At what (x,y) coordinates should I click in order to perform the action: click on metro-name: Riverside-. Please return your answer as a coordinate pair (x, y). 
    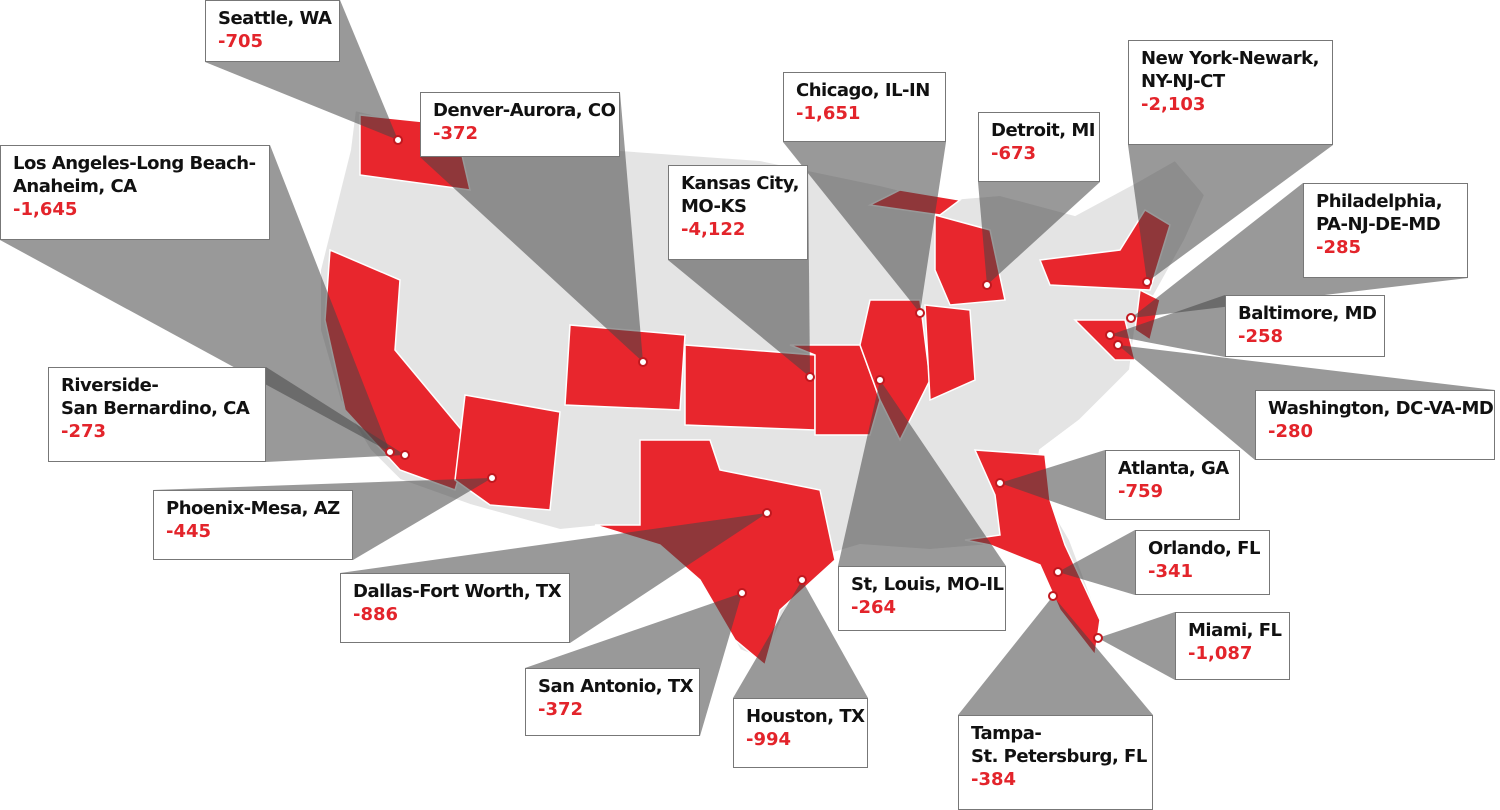
    Looking at the image, I should click on (110, 385).